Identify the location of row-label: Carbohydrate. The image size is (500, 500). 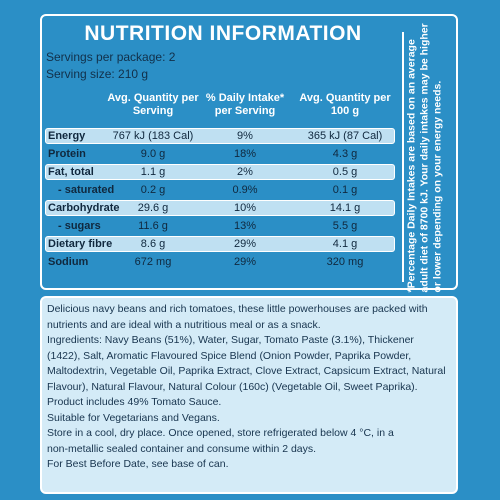
(84, 208).